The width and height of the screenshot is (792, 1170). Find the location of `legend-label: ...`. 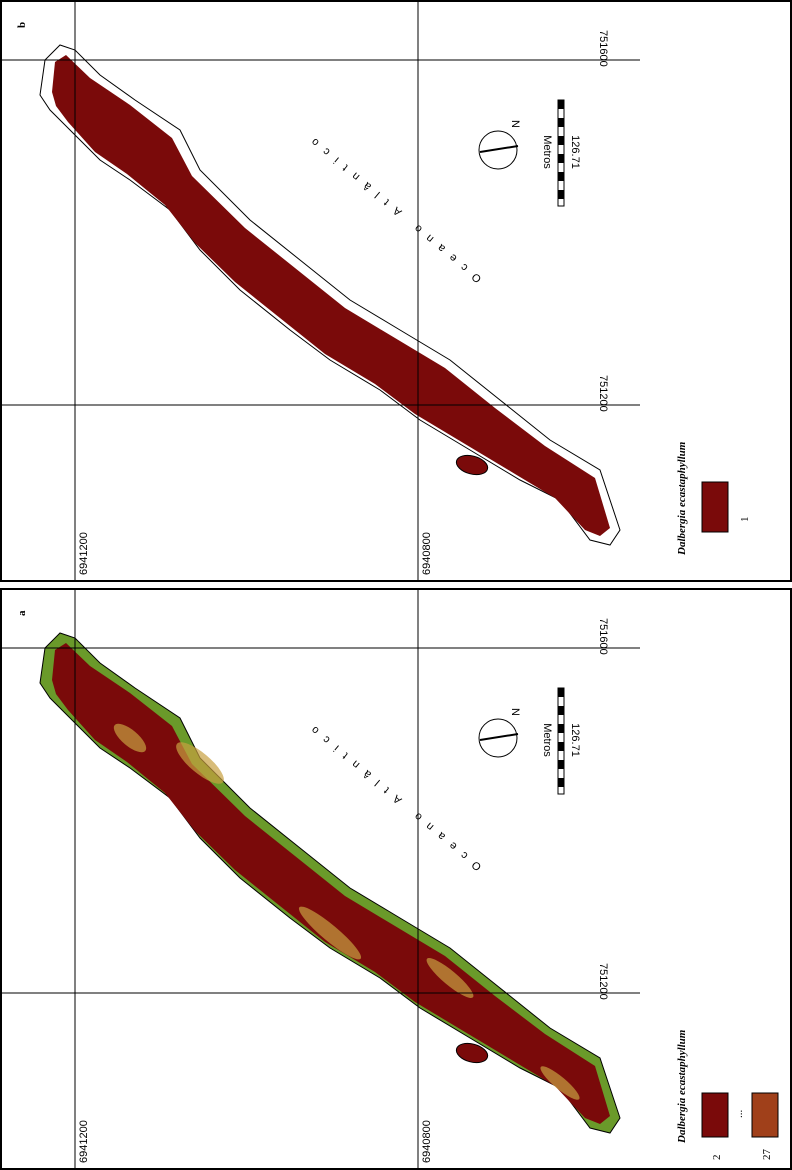

legend-label: ... is located at coordinates (739, 1114).